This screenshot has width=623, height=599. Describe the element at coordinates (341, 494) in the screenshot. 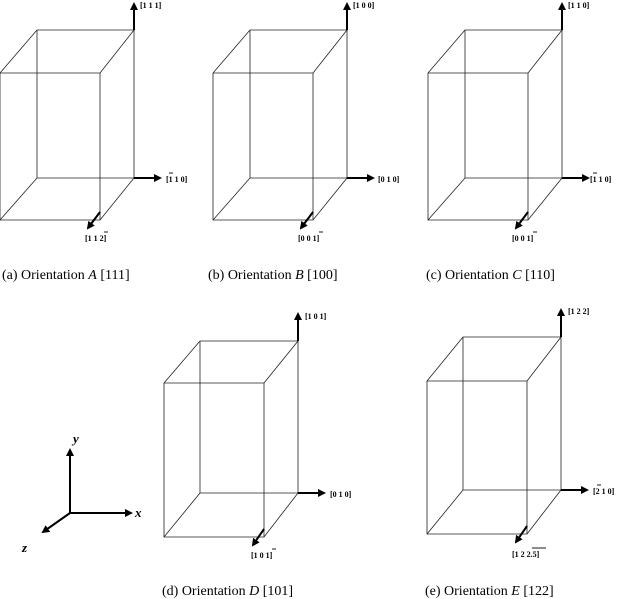

I see `axis-right-label-d: [0 1 0]` at that location.